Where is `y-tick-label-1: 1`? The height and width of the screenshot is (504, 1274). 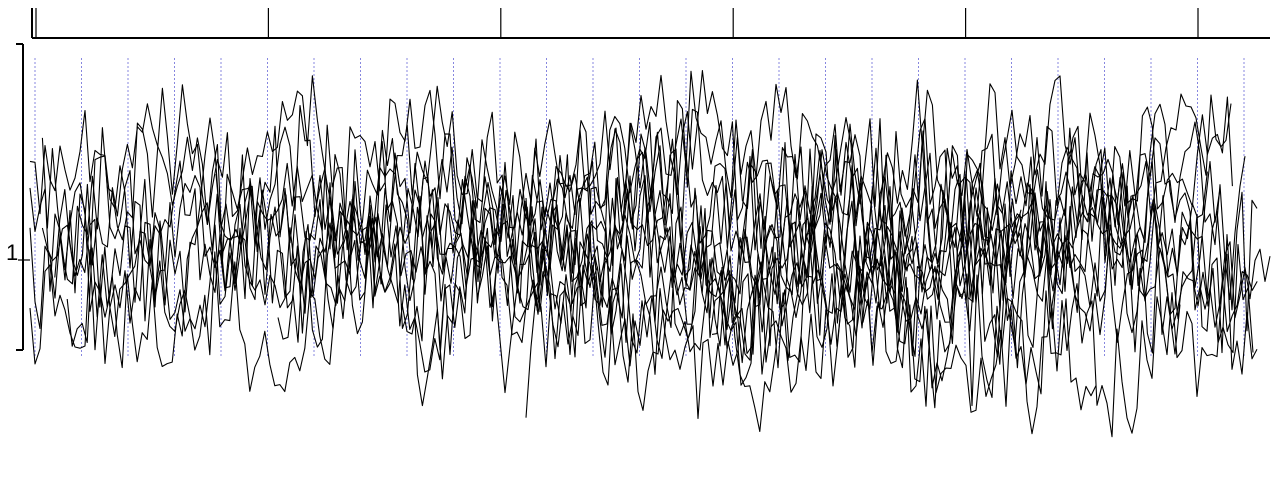
y-tick-label-1: 1 is located at coordinates (12, 252).